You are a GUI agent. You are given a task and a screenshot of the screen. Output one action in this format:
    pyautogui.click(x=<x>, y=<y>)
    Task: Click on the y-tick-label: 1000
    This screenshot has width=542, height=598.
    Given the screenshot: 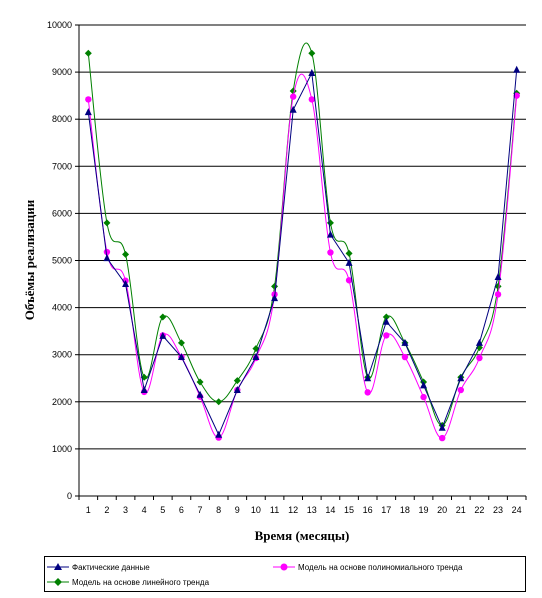 What is the action you would take?
    pyautogui.click(x=62, y=449)
    